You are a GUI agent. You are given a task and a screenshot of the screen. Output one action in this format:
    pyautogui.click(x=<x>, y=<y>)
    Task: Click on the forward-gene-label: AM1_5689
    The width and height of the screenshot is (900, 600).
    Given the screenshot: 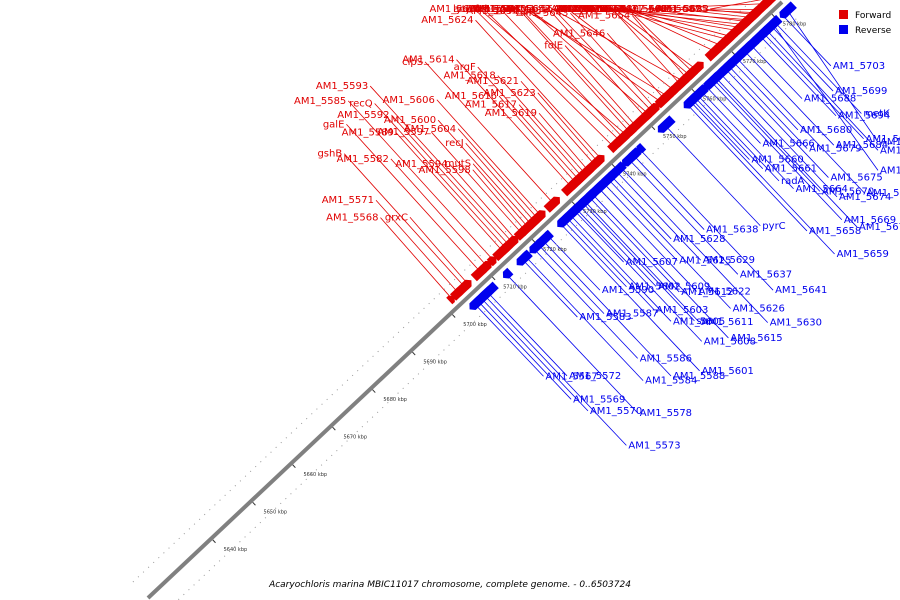 What is the action you would take?
    pyautogui.click(x=613, y=9)
    